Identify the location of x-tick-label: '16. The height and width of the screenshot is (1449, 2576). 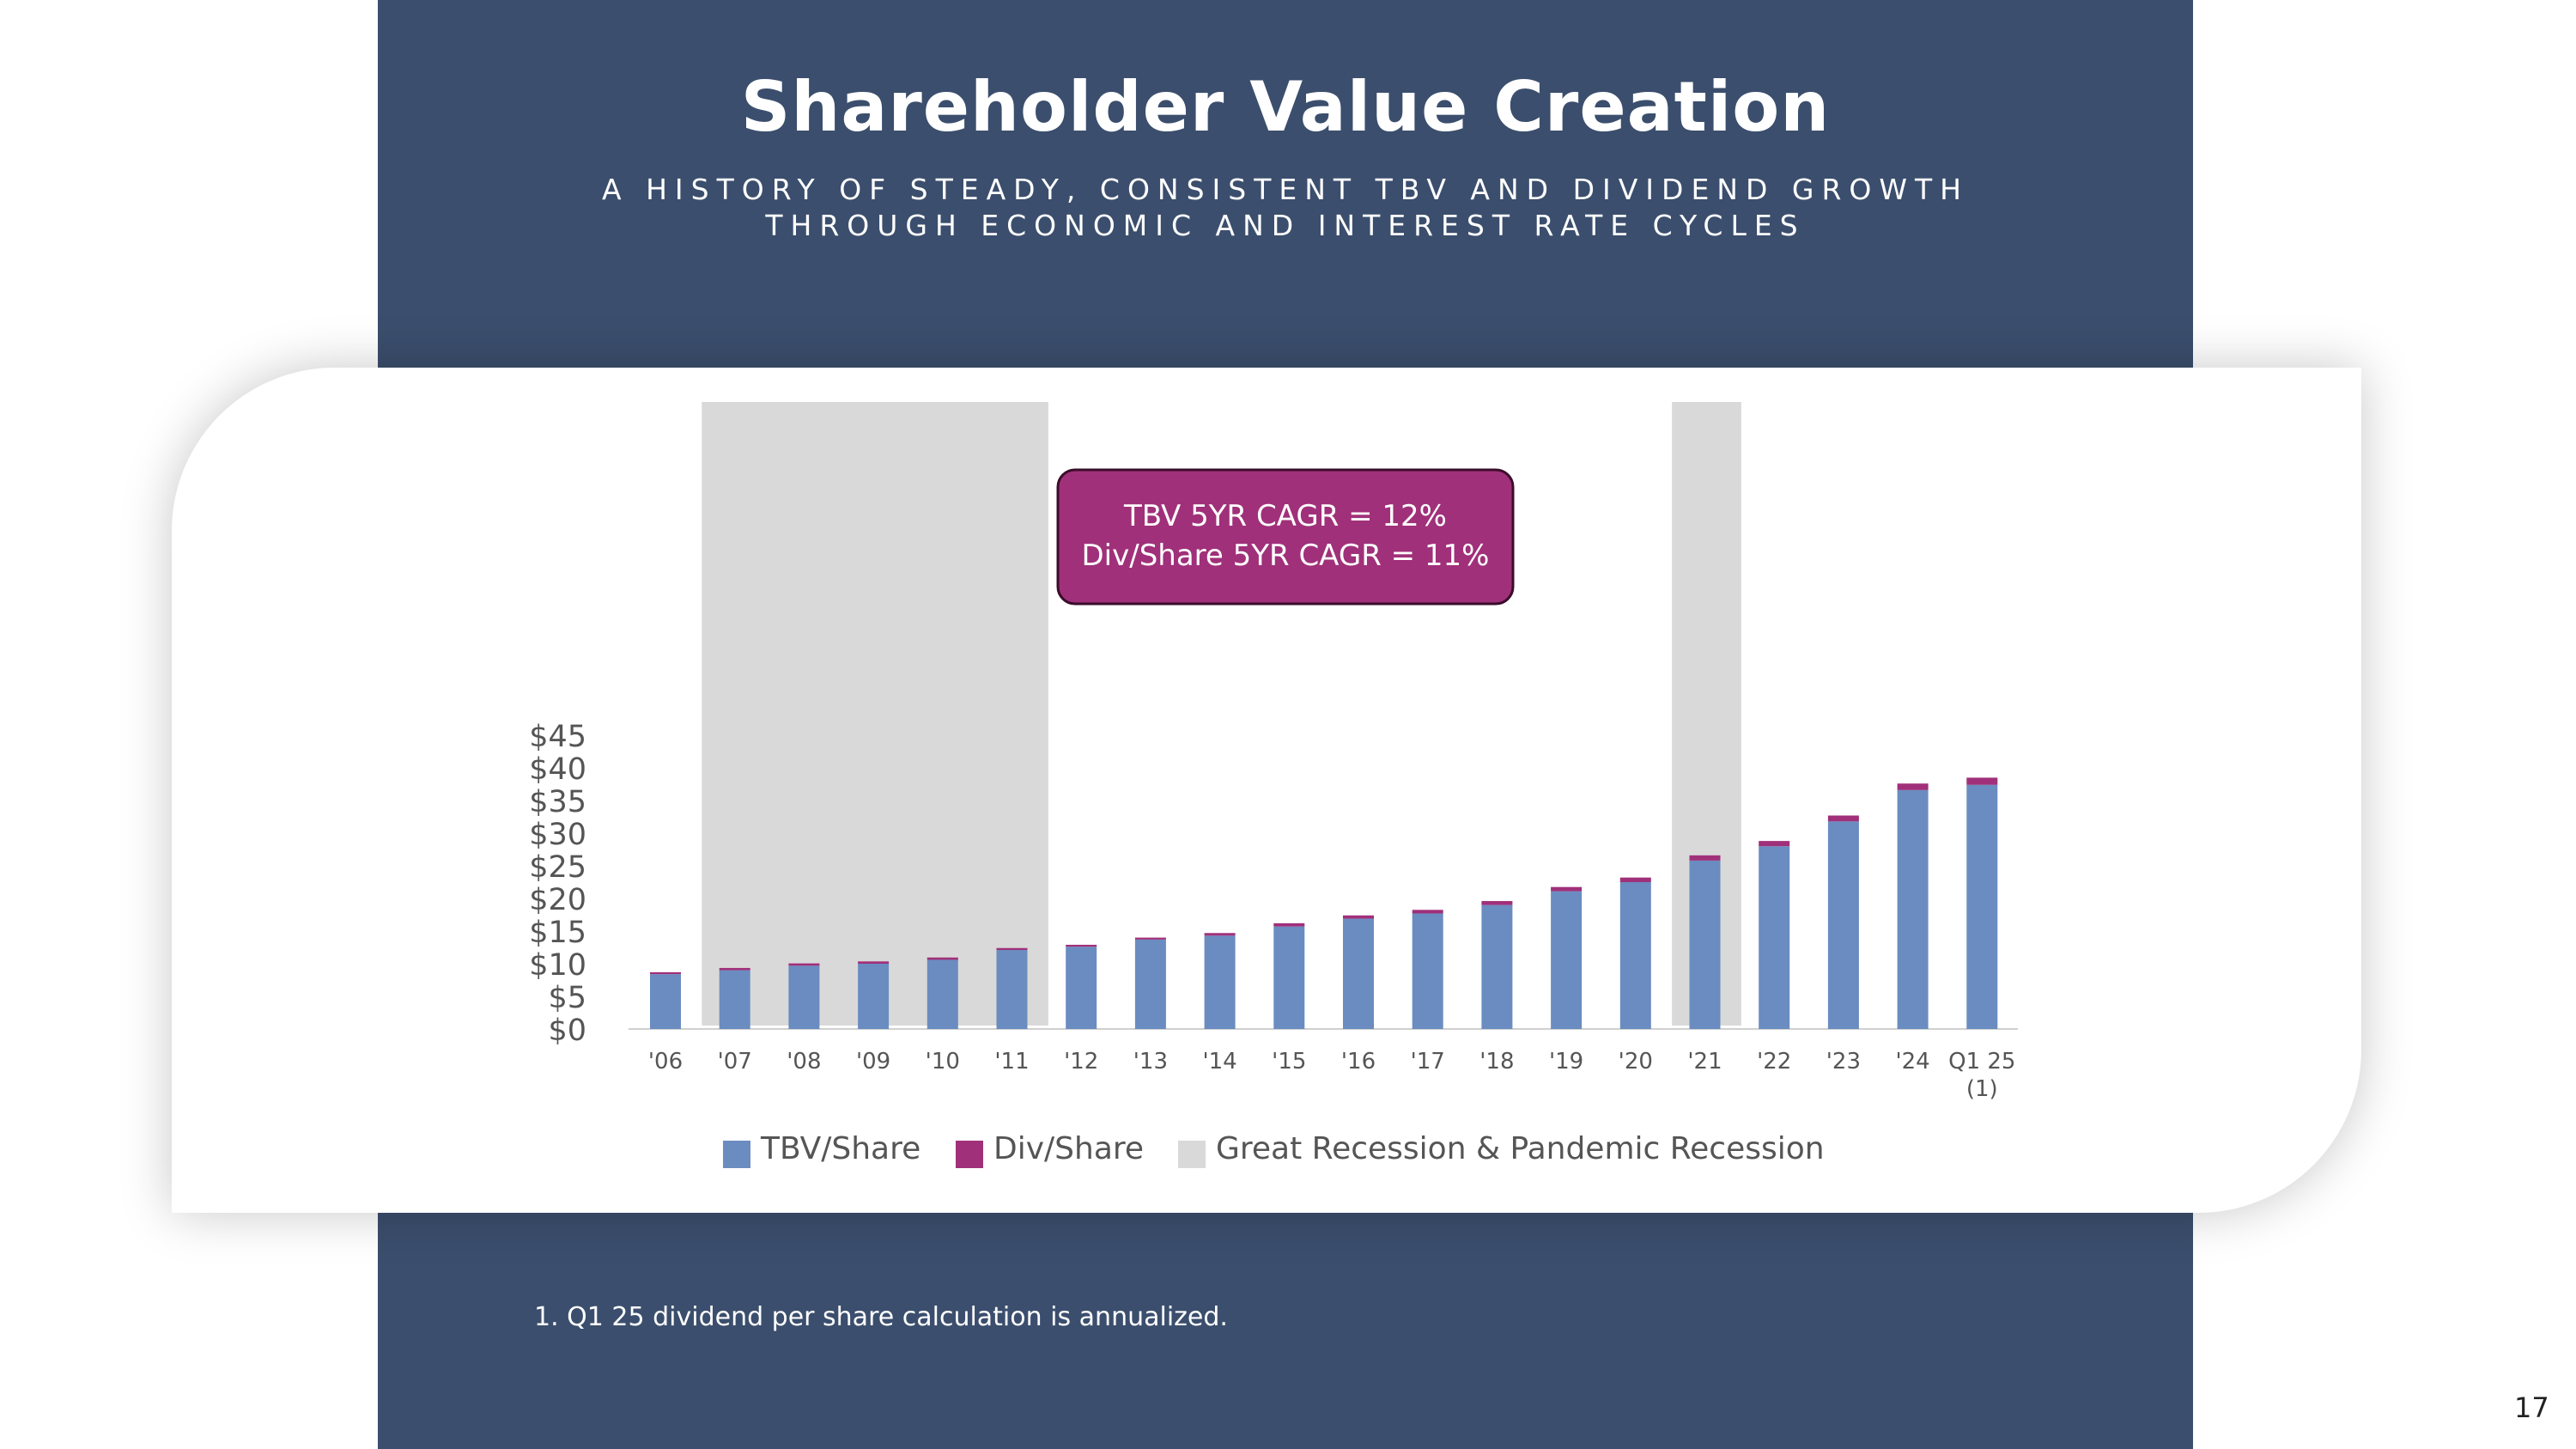
(1358, 1062).